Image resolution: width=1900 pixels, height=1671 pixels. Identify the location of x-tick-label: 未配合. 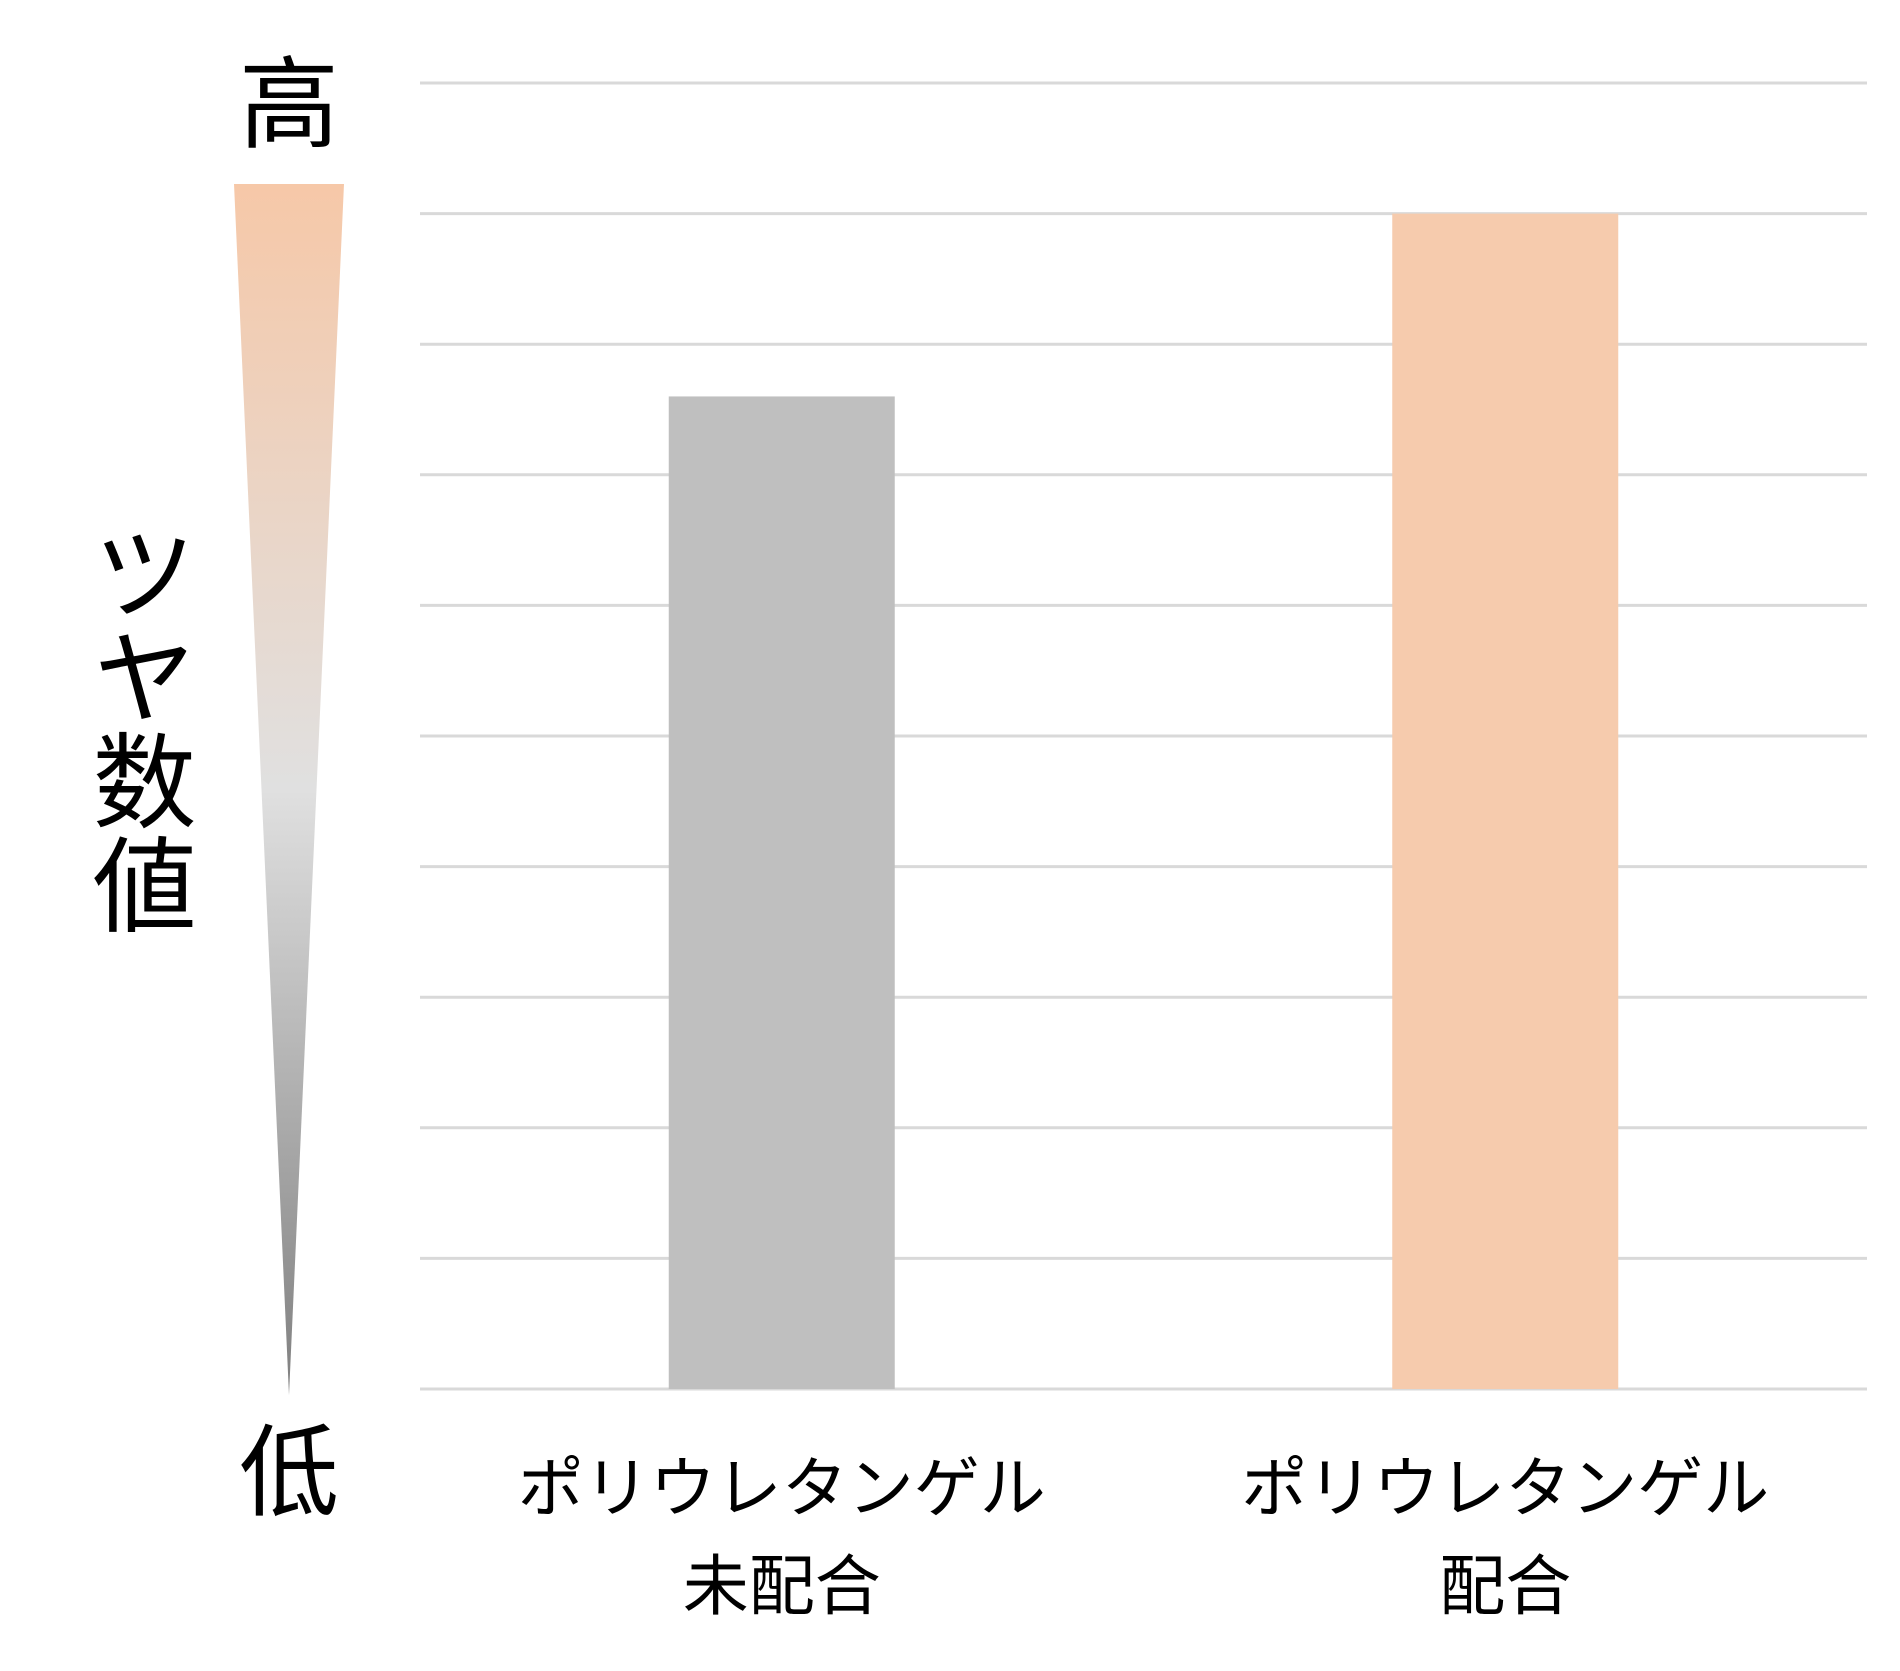
(782, 1586).